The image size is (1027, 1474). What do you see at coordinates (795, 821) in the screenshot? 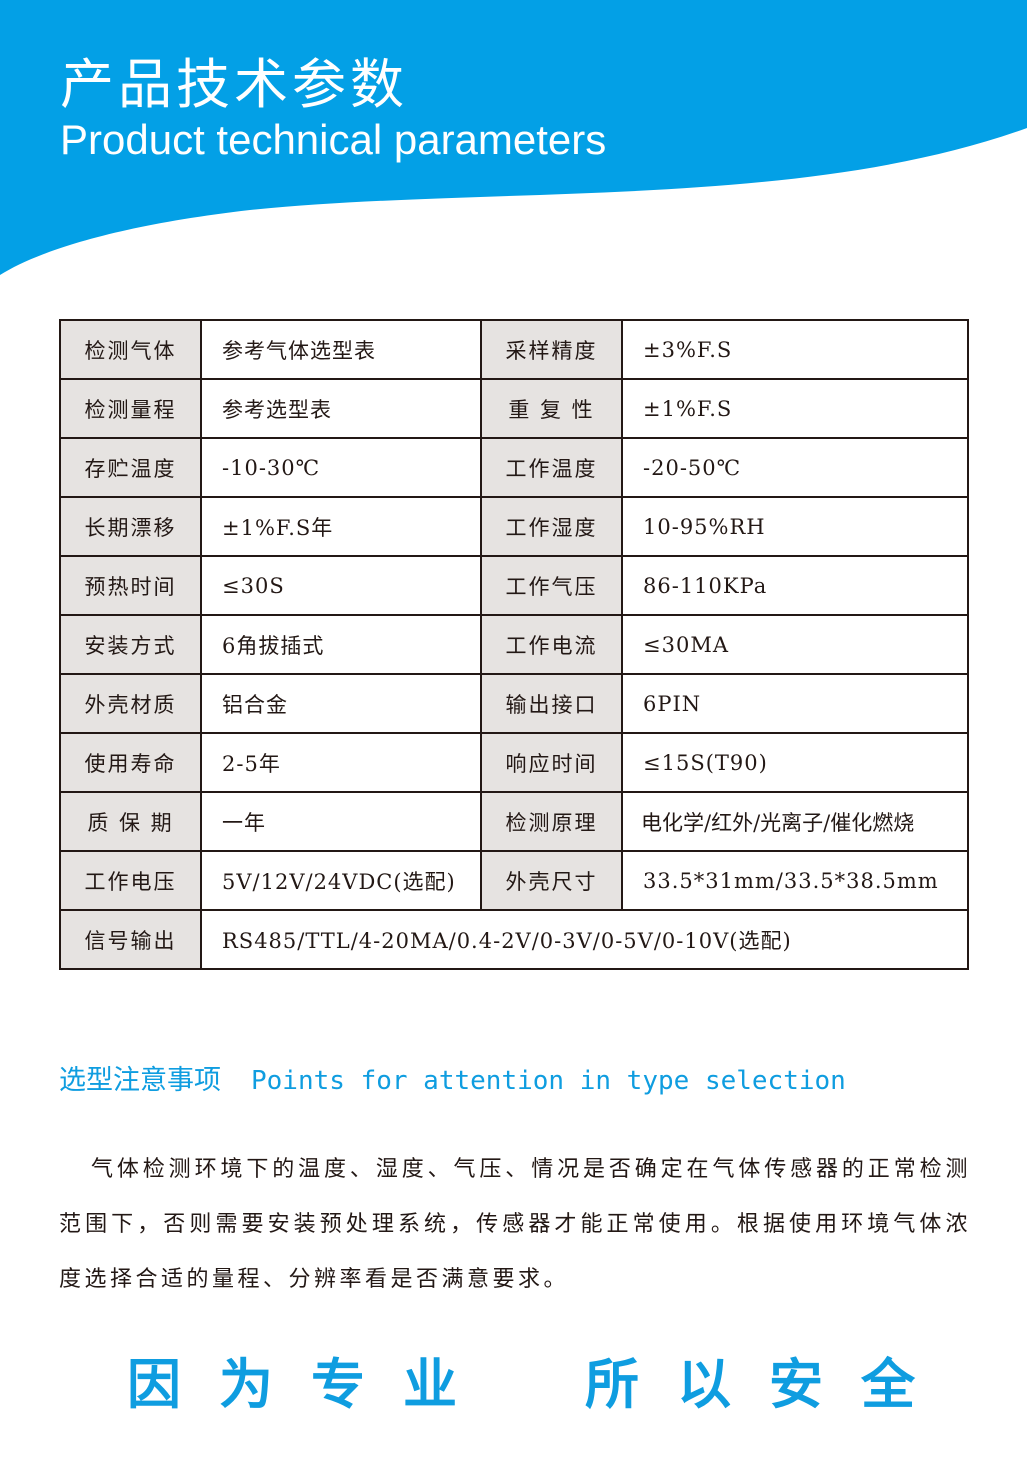
I see `param-value: 电化学/红外/光离子/催化燃烧` at bounding box center [795, 821].